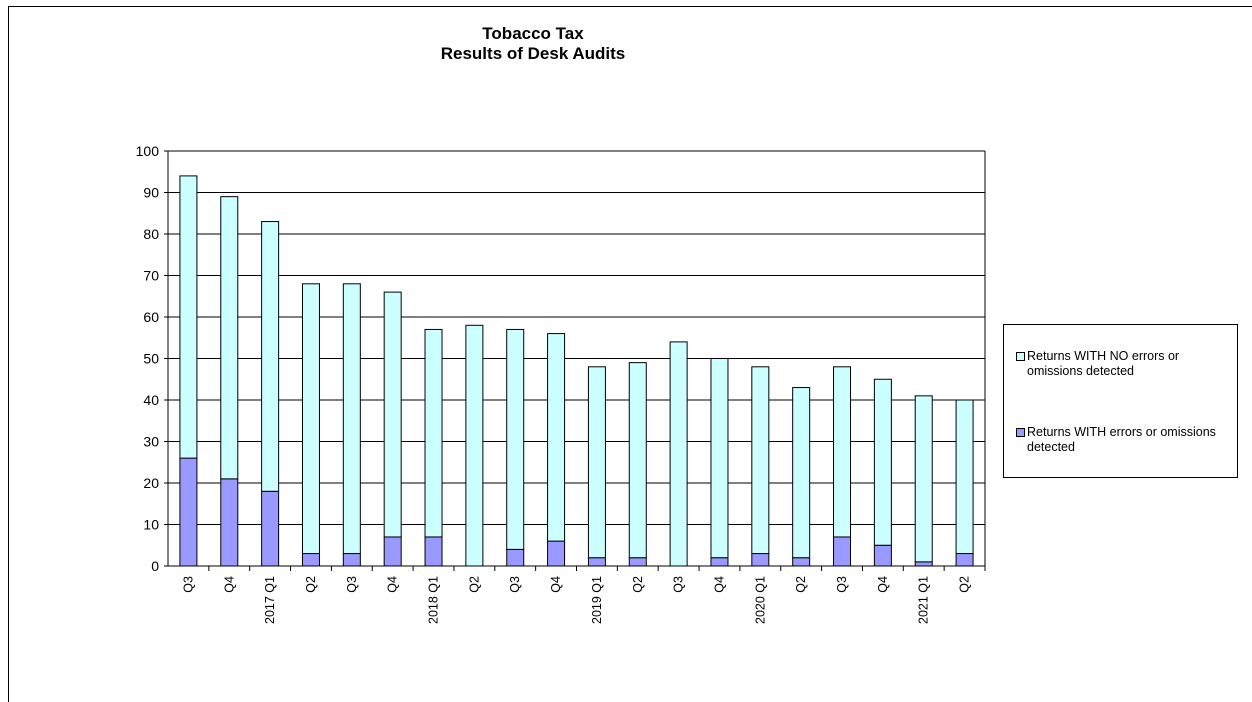 This screenshot has height=702, width=1252. Describe the element at coordinates (760, 600) in the screenshot. I see `x-tick-label: 2020 Q1` at that location.